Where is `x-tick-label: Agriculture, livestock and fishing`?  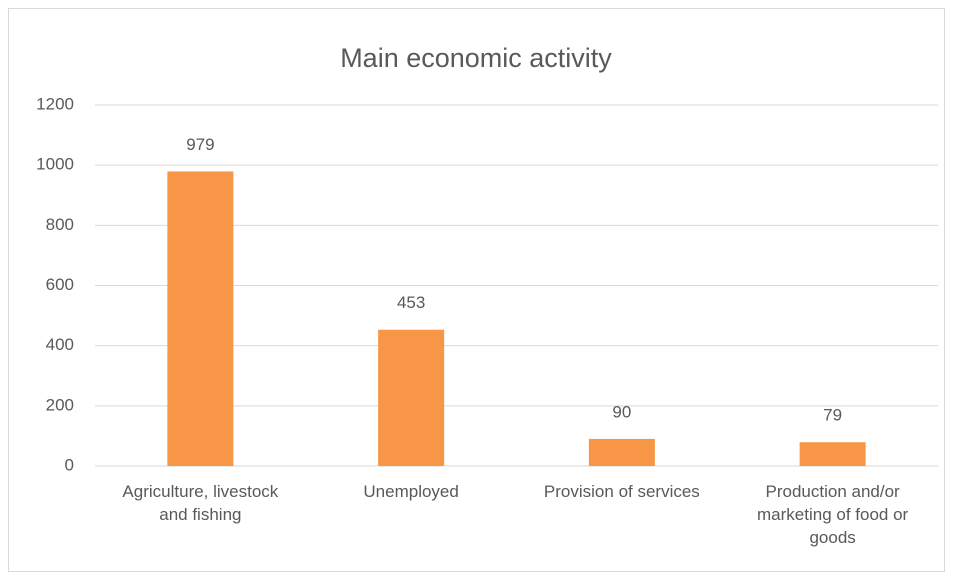
x-tick-label: Agriculture, livestock and fishing is located at coordinates (200, 503).